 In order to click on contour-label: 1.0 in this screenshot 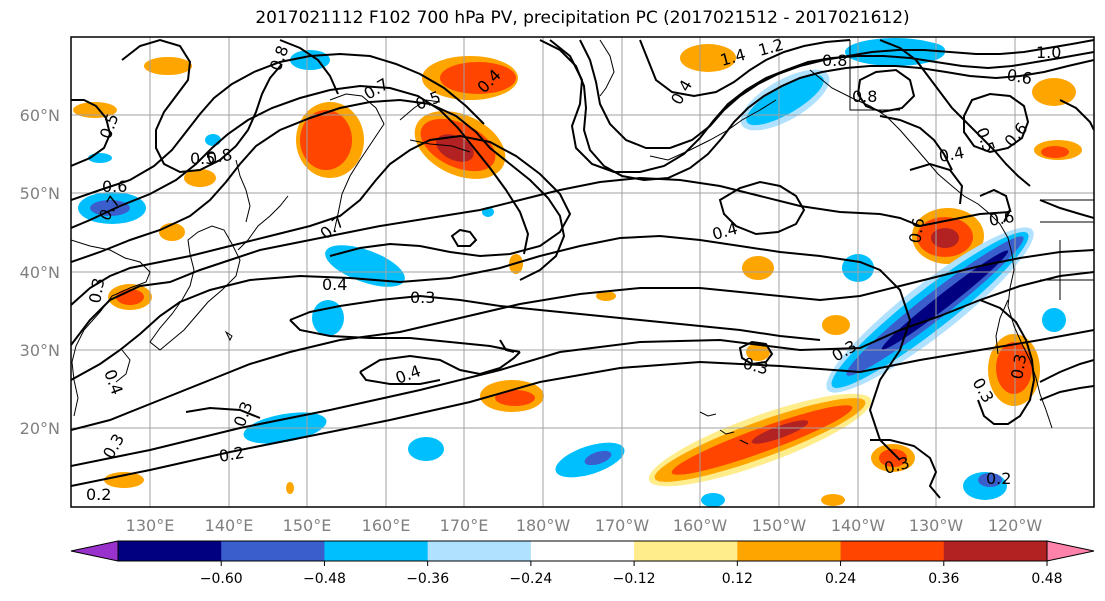, I will do `click(1048, 52)`.